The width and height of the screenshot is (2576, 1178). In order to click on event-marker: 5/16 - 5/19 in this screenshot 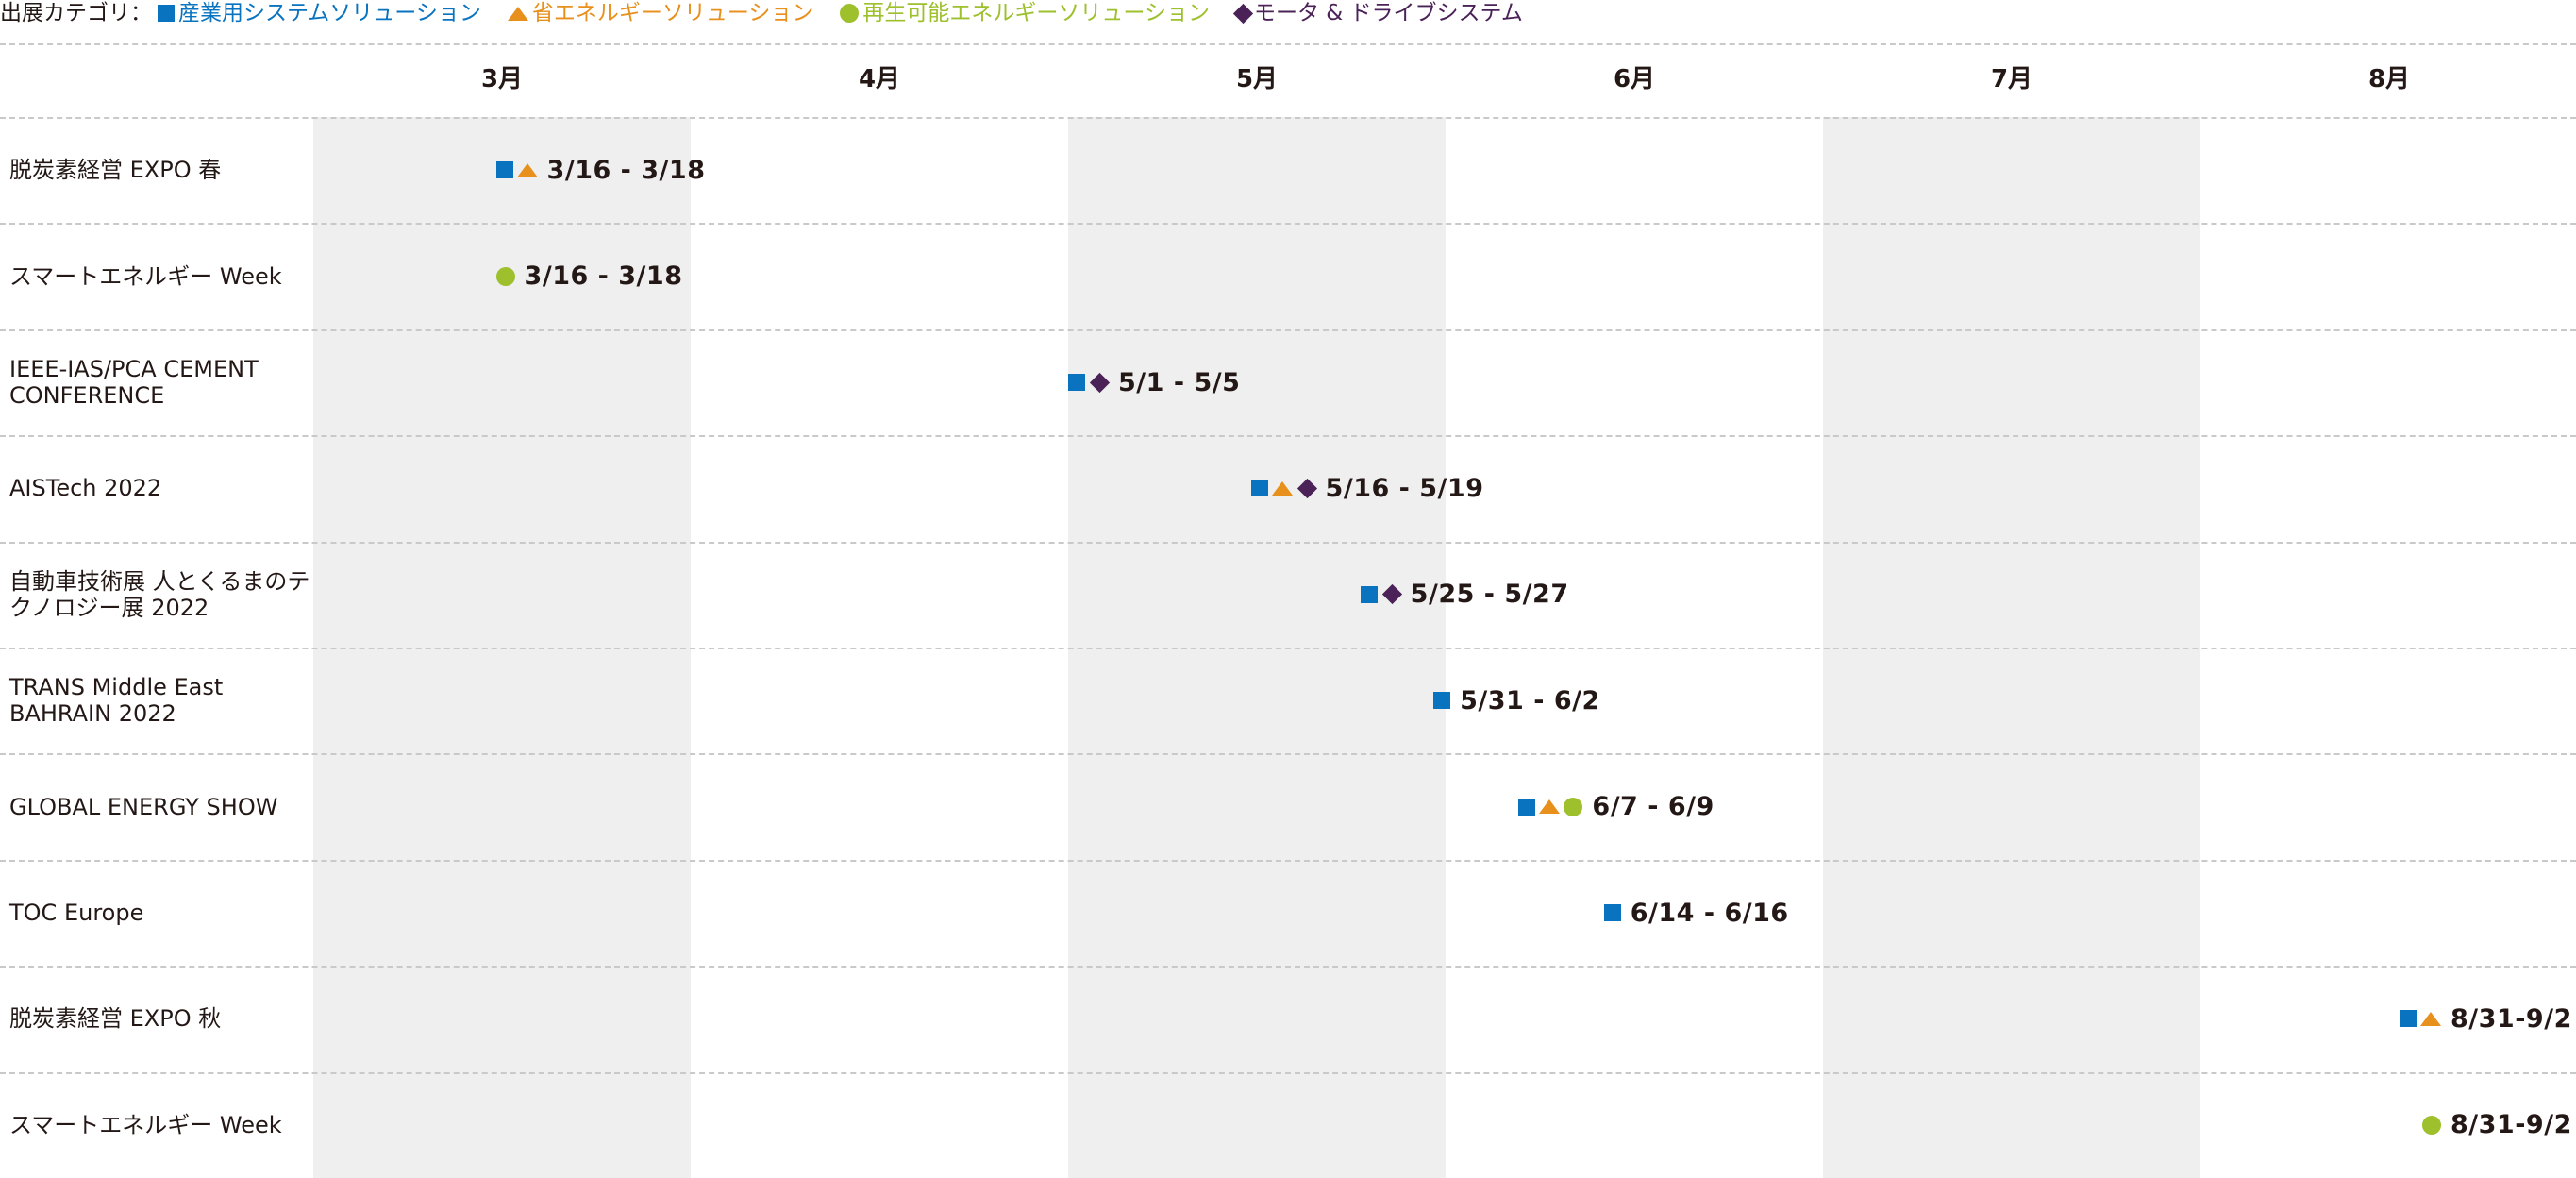, I will do `click(1367, 488)`.